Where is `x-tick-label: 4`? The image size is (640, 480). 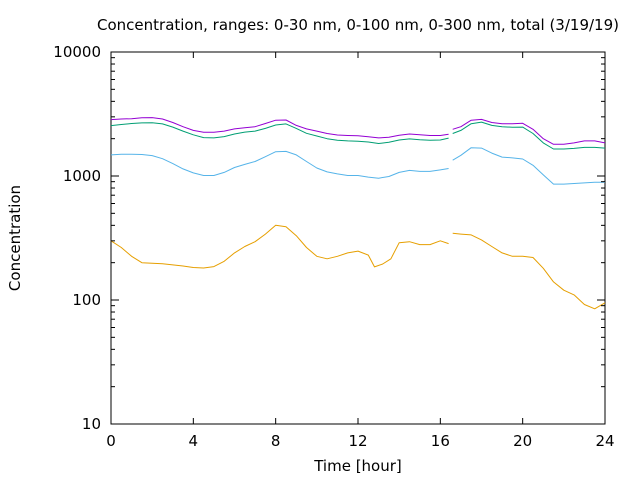 x-tick-label: 4 is located at coordinates (194, 441).